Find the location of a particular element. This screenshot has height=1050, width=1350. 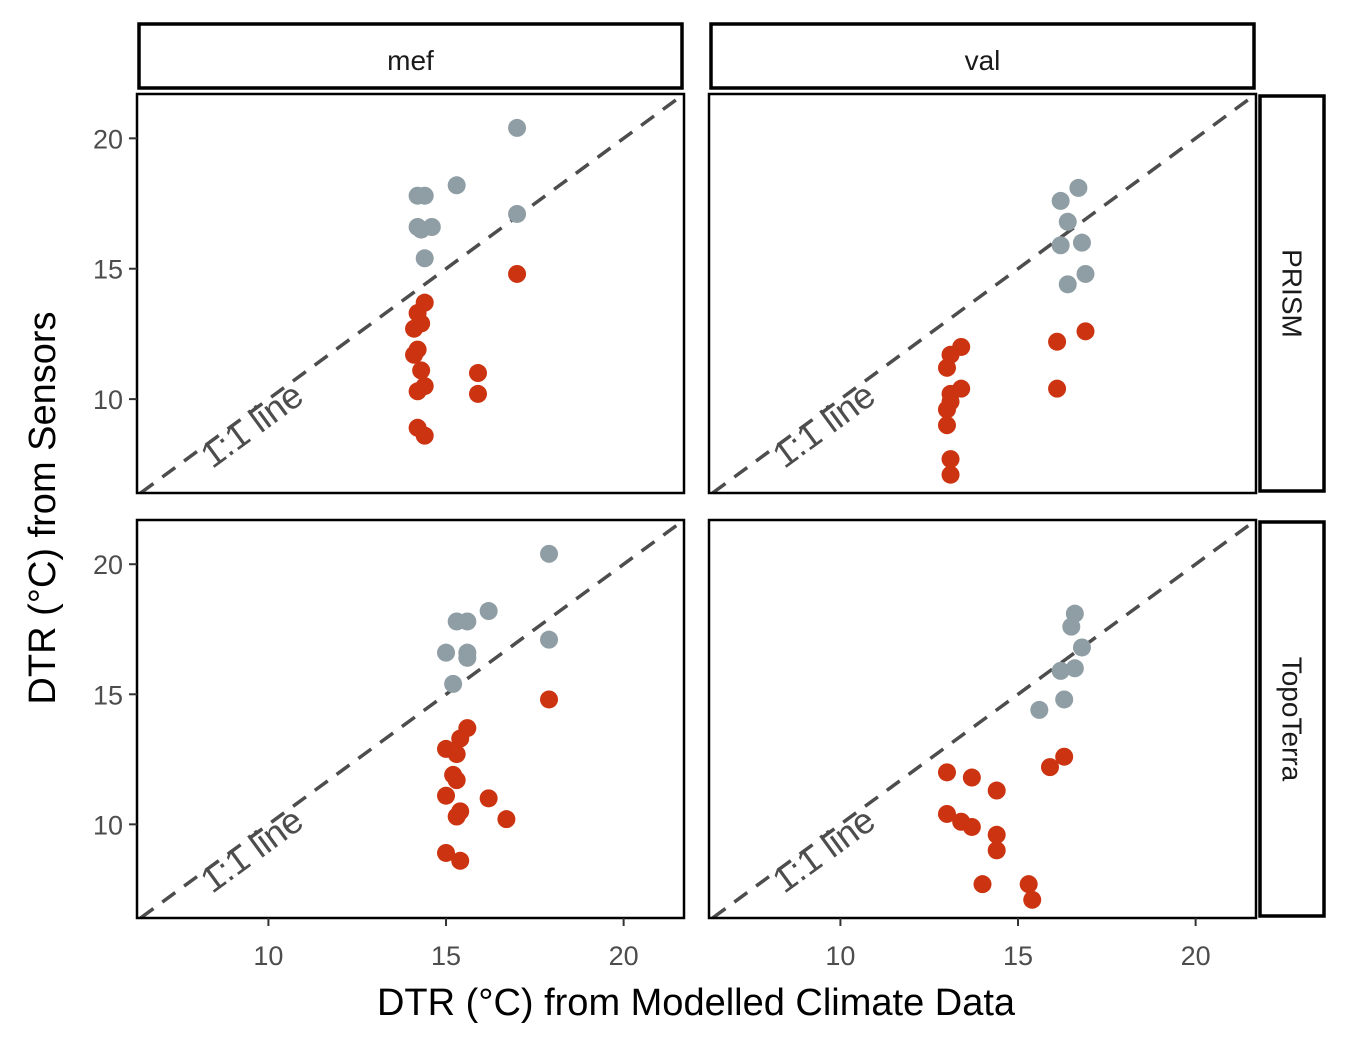

strip-col-val is located at coordinates (982, 56).